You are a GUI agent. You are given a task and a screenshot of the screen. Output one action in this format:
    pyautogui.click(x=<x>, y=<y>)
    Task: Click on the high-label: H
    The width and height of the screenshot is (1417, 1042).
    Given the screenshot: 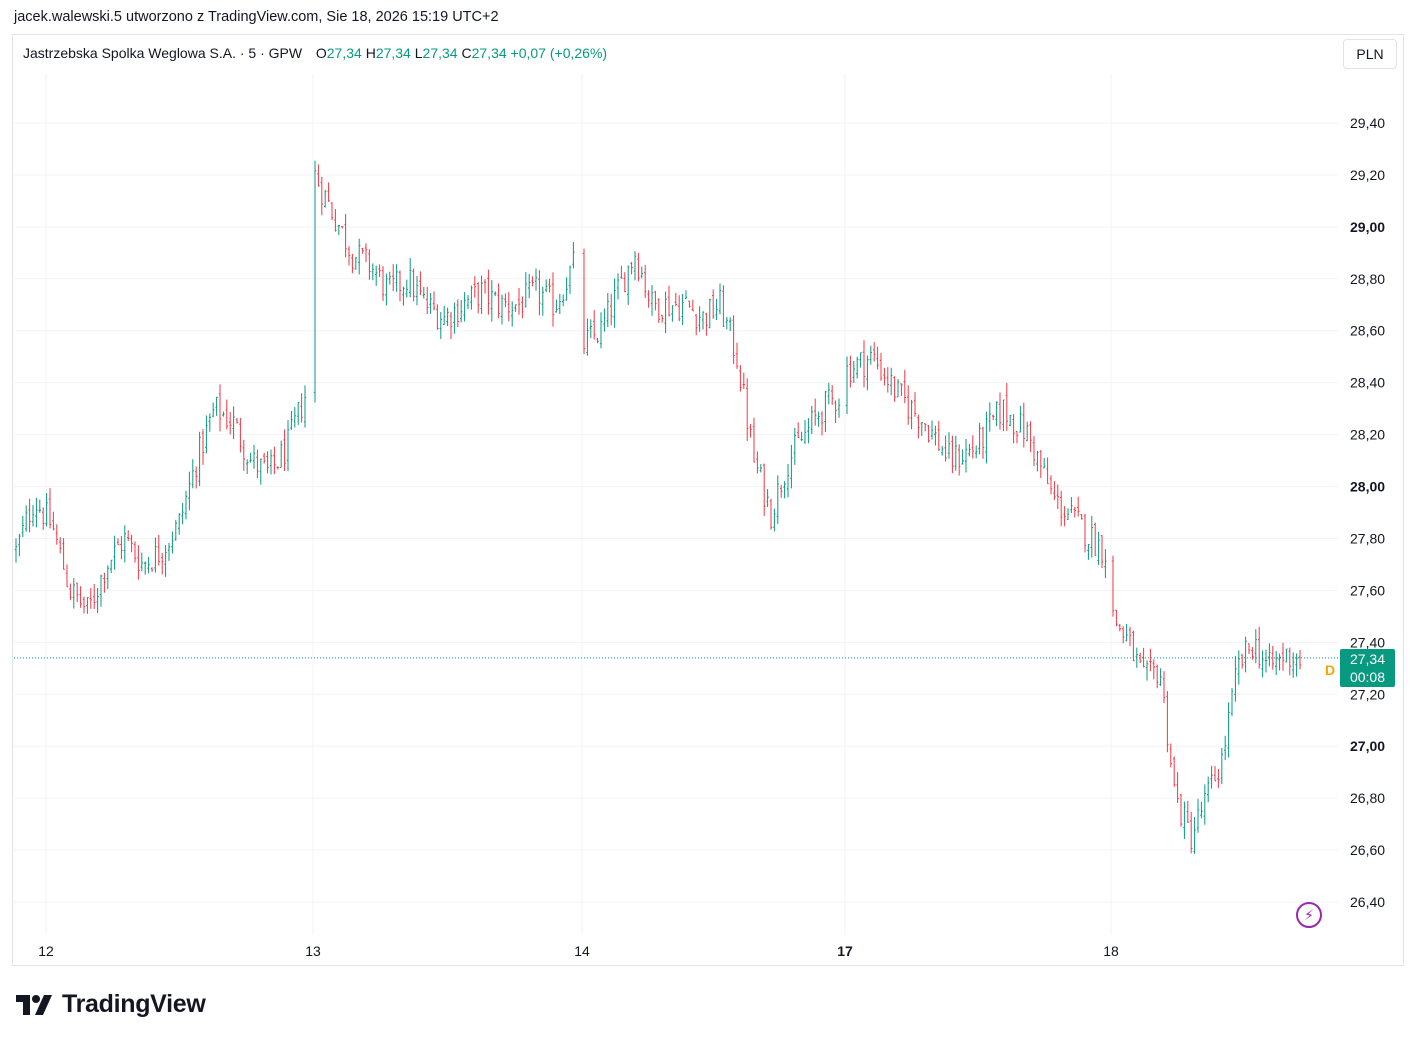 What is the action you would take?
    pyautogui.click(x=370, y=53)
    